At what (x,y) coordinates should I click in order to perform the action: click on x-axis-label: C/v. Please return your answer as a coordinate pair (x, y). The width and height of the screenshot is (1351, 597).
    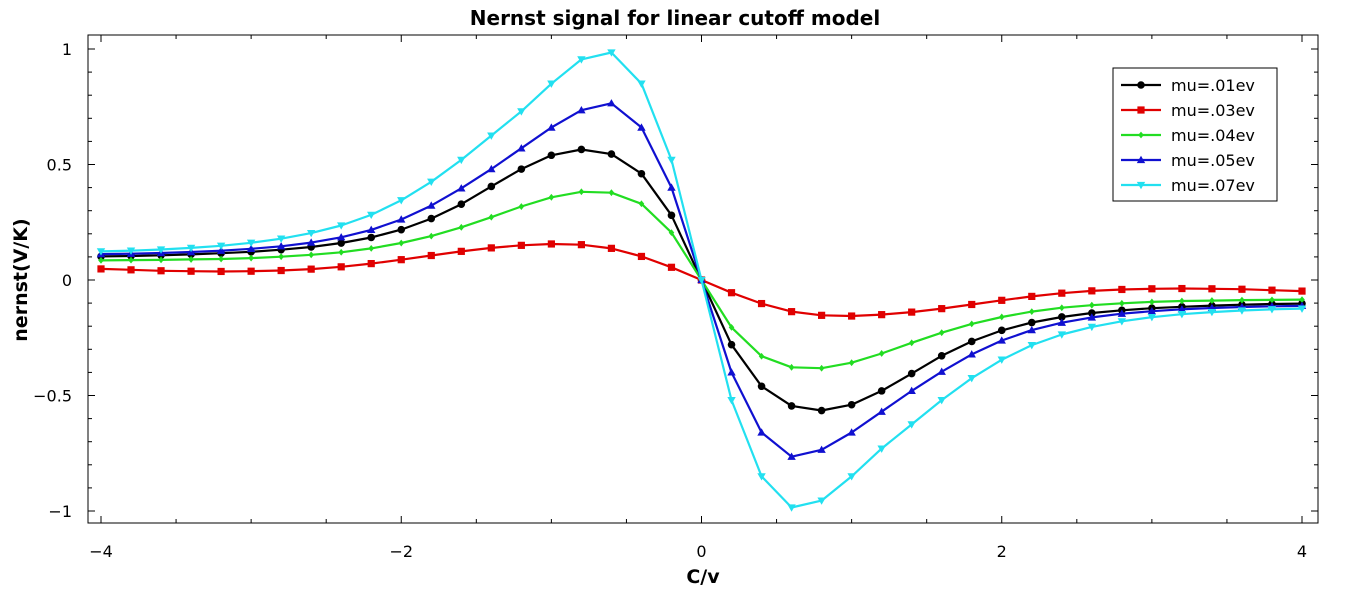
    Looking at the image, I should click on (703, 577).